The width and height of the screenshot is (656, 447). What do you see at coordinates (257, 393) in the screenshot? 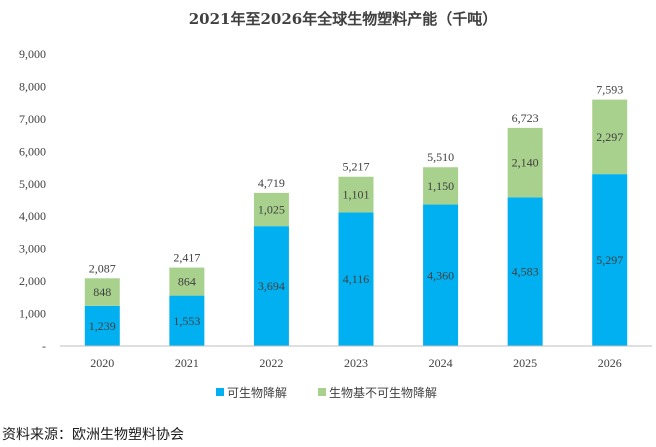
I see `legend-label: 可生物降解` at bounding box center [257, 393].